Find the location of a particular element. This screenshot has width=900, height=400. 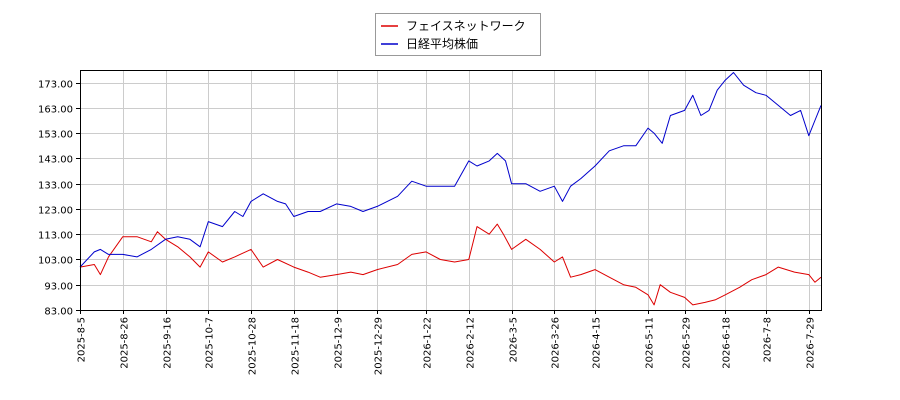

x-tick-label: 2026-3-26 is located at coordinates (556, 343).